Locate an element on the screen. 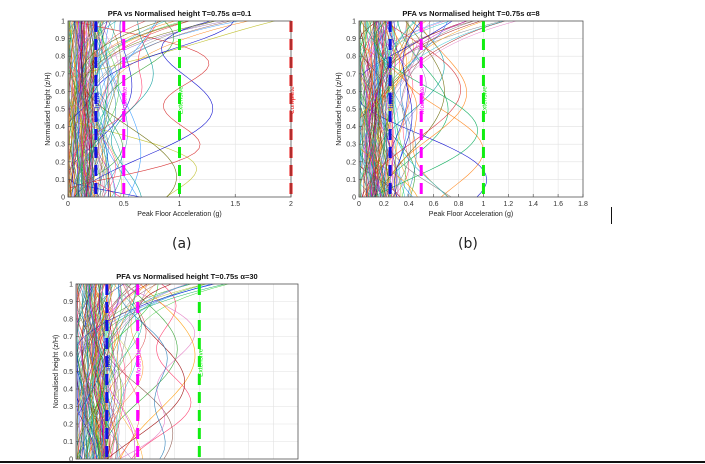 This screenshot has width=705, height=464. series-bundle is located at coordinates (438, 109).